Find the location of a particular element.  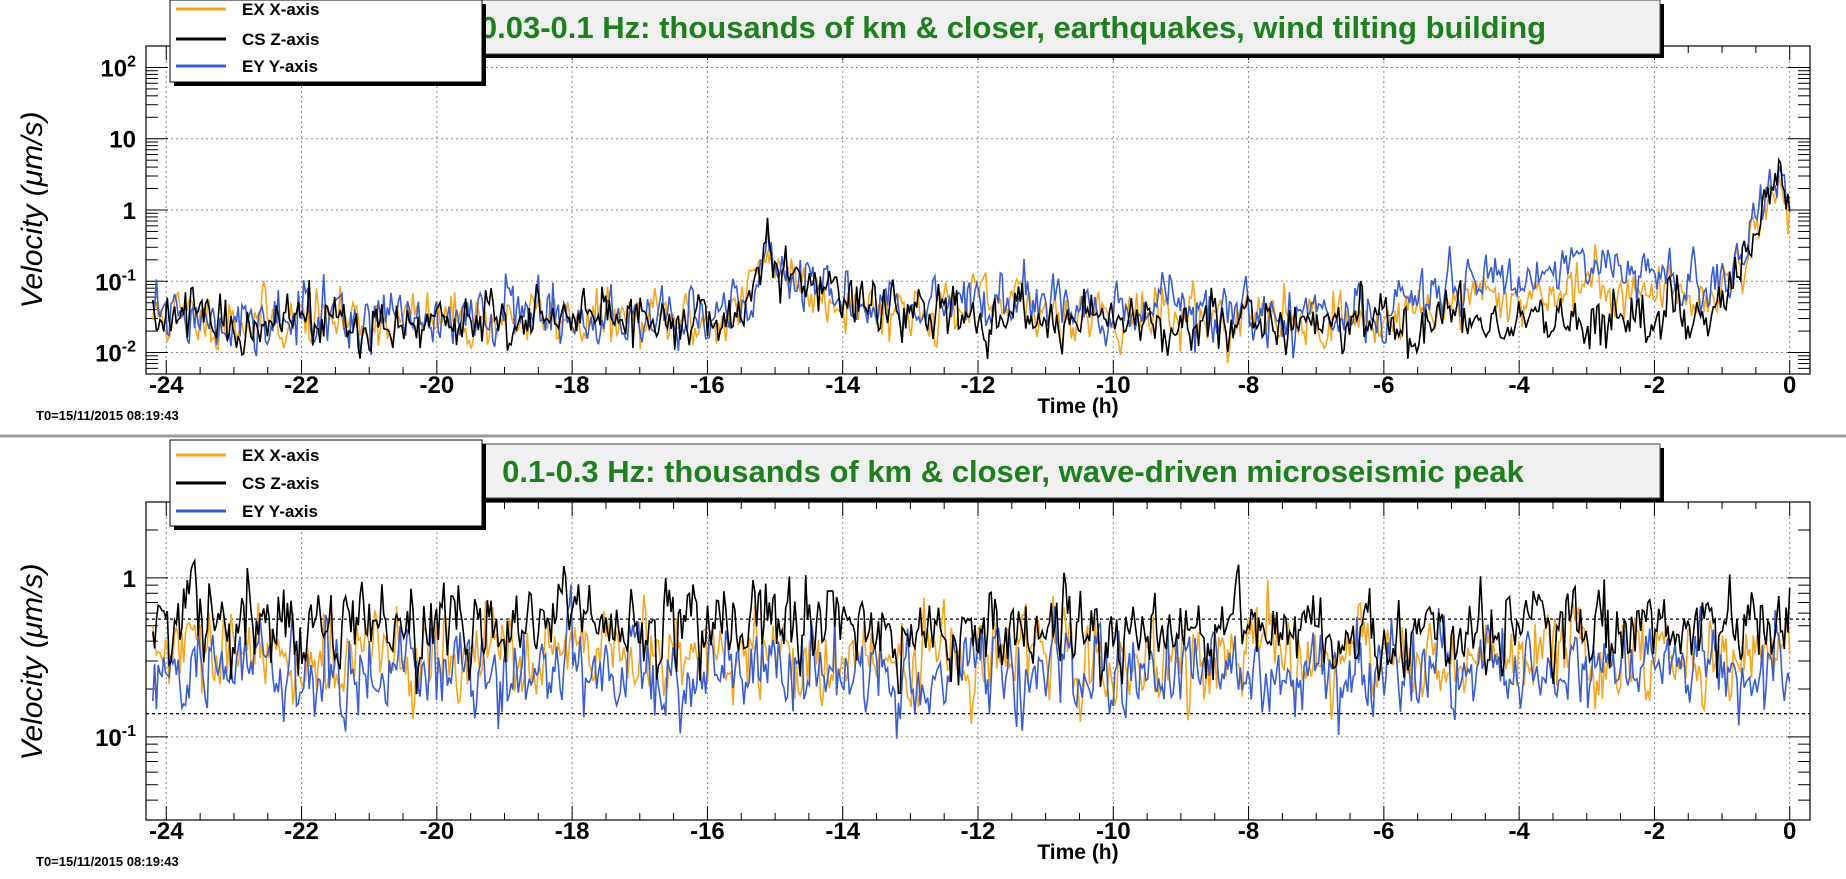

title-box is located at coordinates (1013, 471).